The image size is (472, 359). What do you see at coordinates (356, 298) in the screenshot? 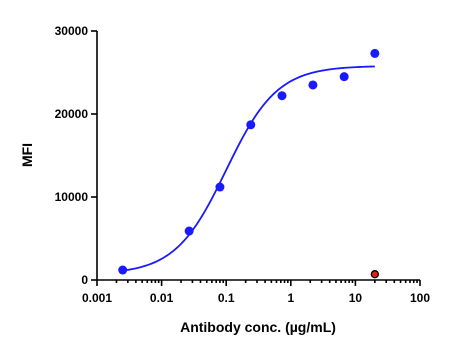
I see `x-tick-label: 10` at bounding box center [356, 298].